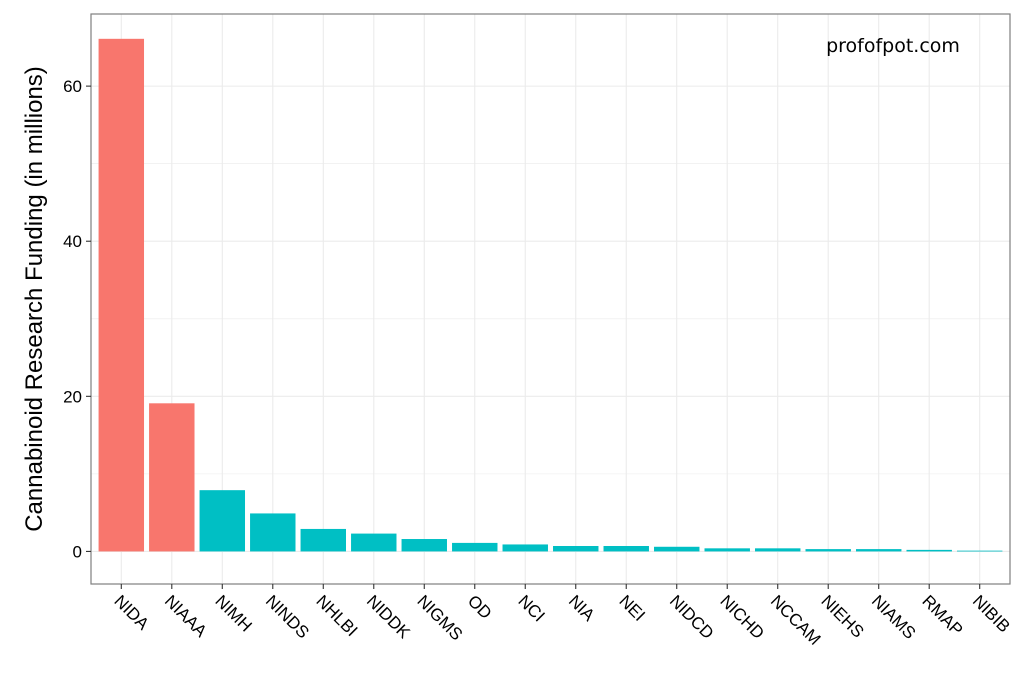 The image size is (1024, 683). I want to click on bar-nigms, so click(424, 545).